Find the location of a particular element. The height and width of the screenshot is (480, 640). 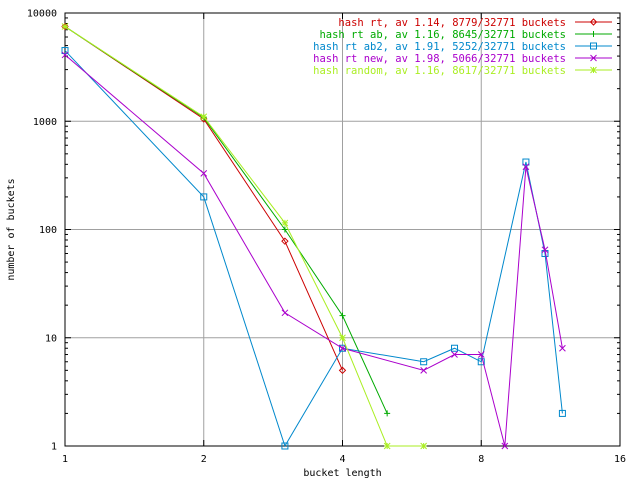

legend-label: hash rt, av 1.14, 8779/32771 buckets is located at coordinates (452, 23).